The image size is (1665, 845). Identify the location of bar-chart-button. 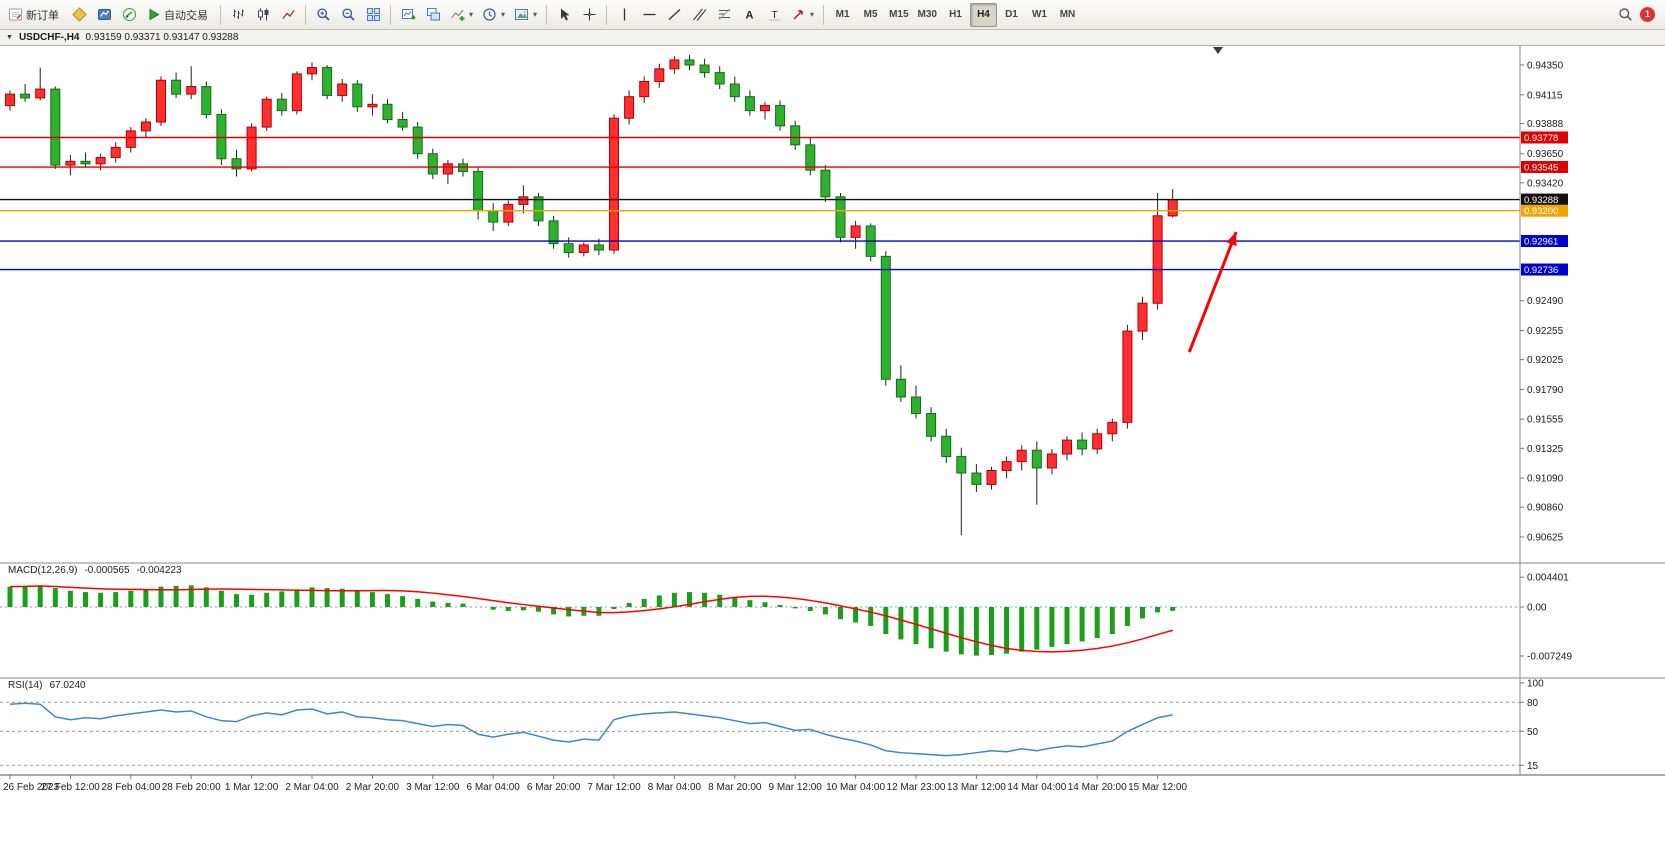
(238, 15).